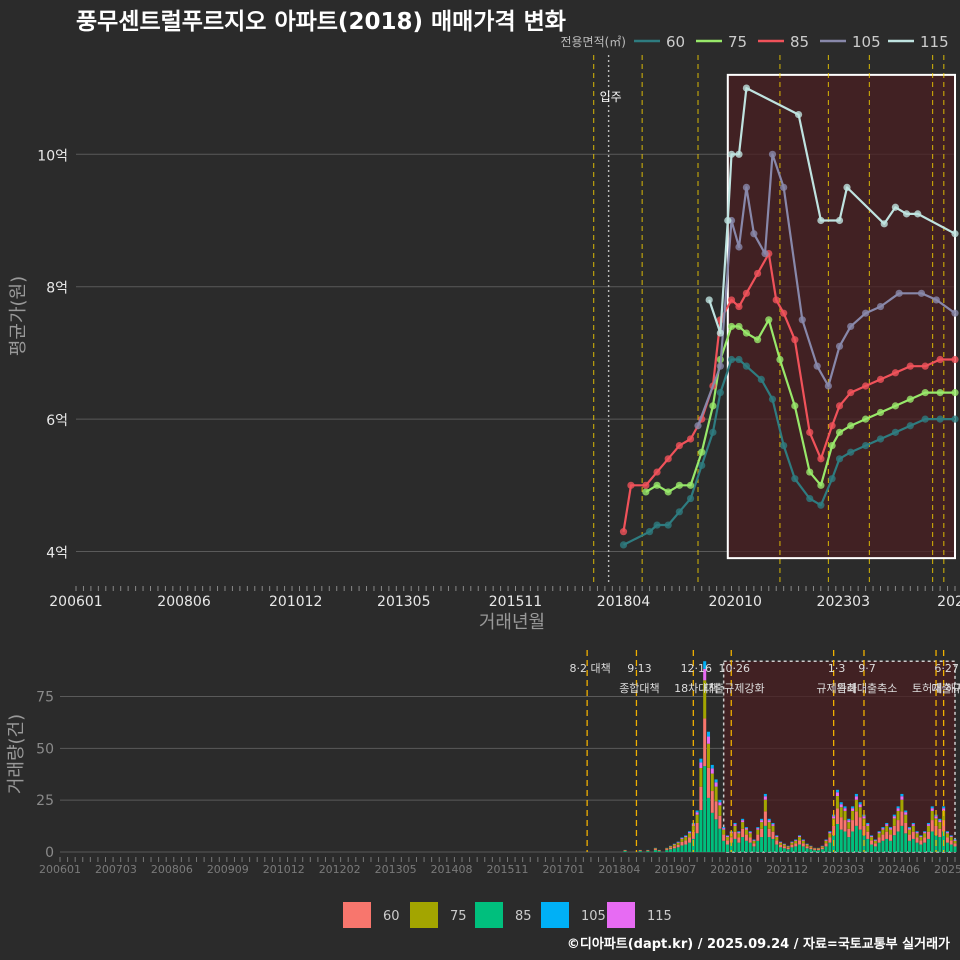  What do you see at coordinates (934, 42) in the screenshot?
I see `legend-label-115: 115` at bounding box center [934, 42].